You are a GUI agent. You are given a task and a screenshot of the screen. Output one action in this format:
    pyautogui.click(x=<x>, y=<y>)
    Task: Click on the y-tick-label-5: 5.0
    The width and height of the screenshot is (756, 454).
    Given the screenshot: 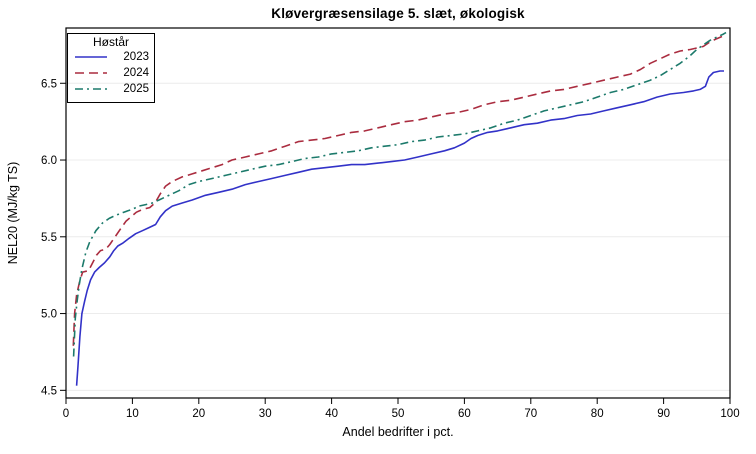 What is the action you would take?
    pyautogui.click(x=49, y=315)
    